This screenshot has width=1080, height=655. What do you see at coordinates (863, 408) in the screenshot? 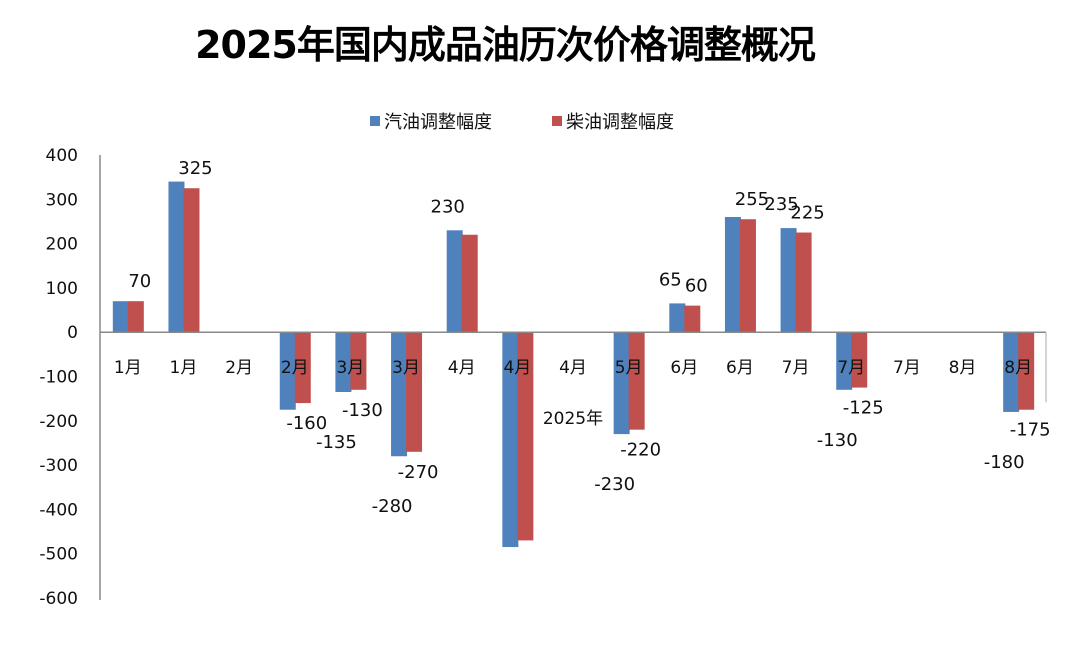
I see `data-label-diesel: -125` at bounding box center [863, 408].